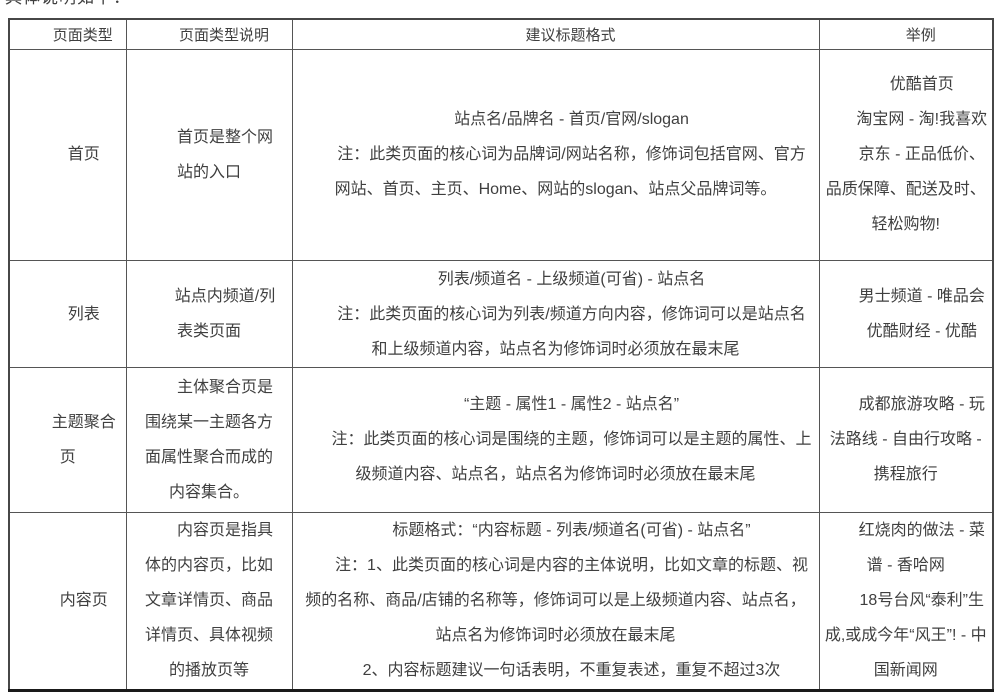  What do you see at coordinates (224, 154) in the screenshot?
I see `paragraph: 首页是整个网站的入口` at bounding box center [224, 154].